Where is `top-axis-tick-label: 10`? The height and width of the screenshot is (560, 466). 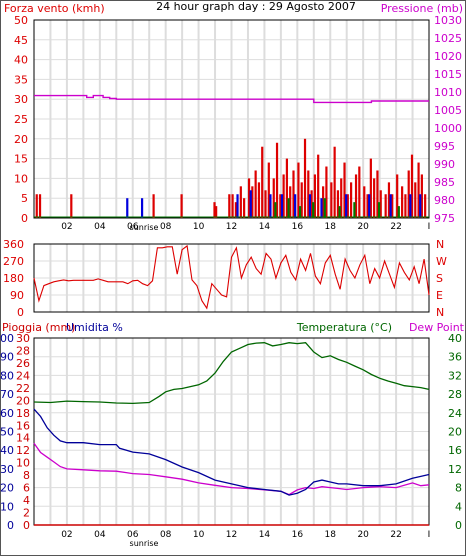 top-axis-tick-label: 10 is located at coordinates (199, 227).